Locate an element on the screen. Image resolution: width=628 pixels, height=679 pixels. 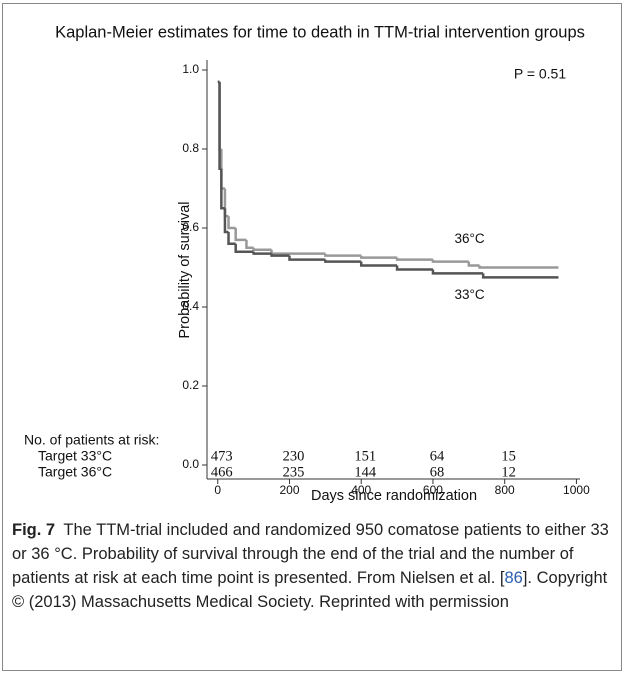
y-tick-label: 0.6 is located at coordinates (190, 227).